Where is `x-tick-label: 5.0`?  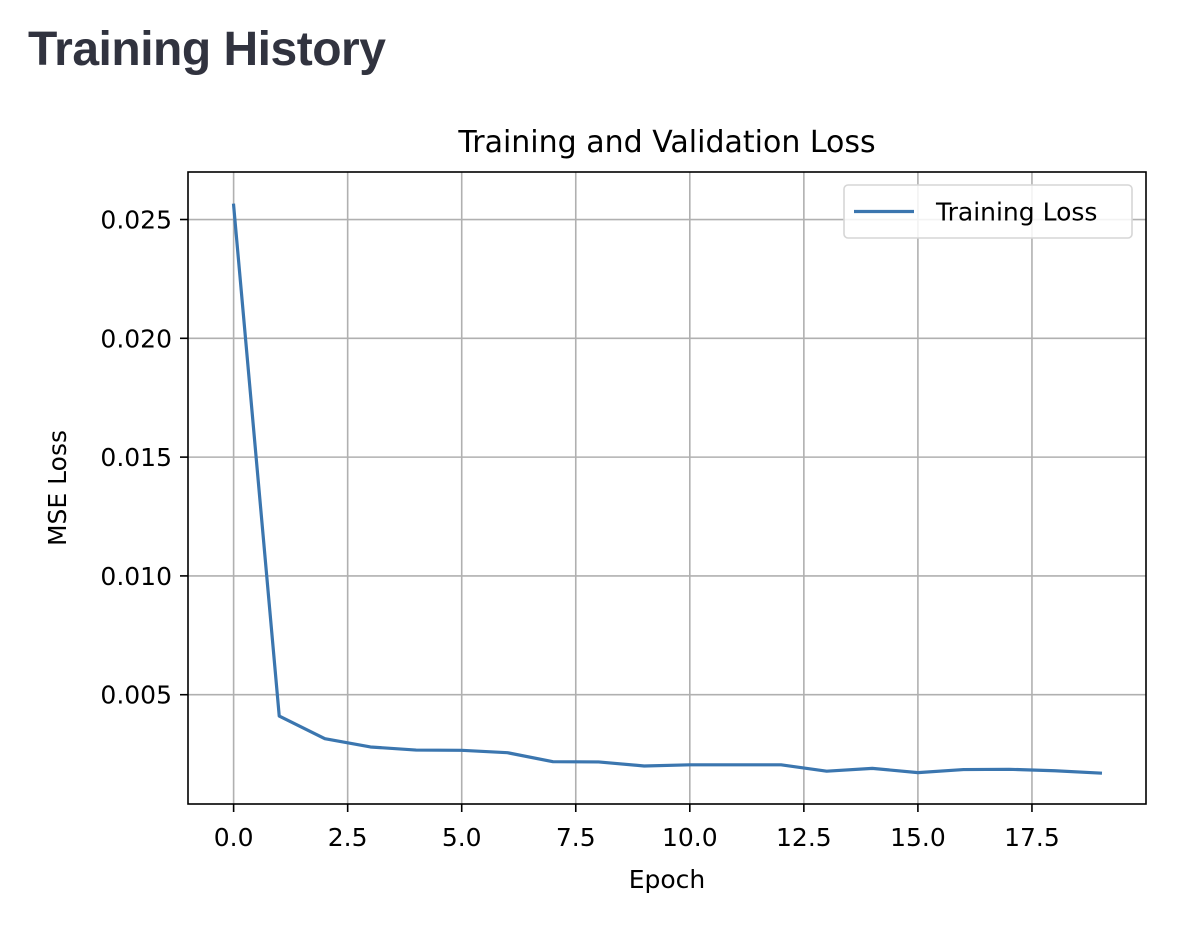 x-tick-label: 5.0 is located at coordinates (462, 837).